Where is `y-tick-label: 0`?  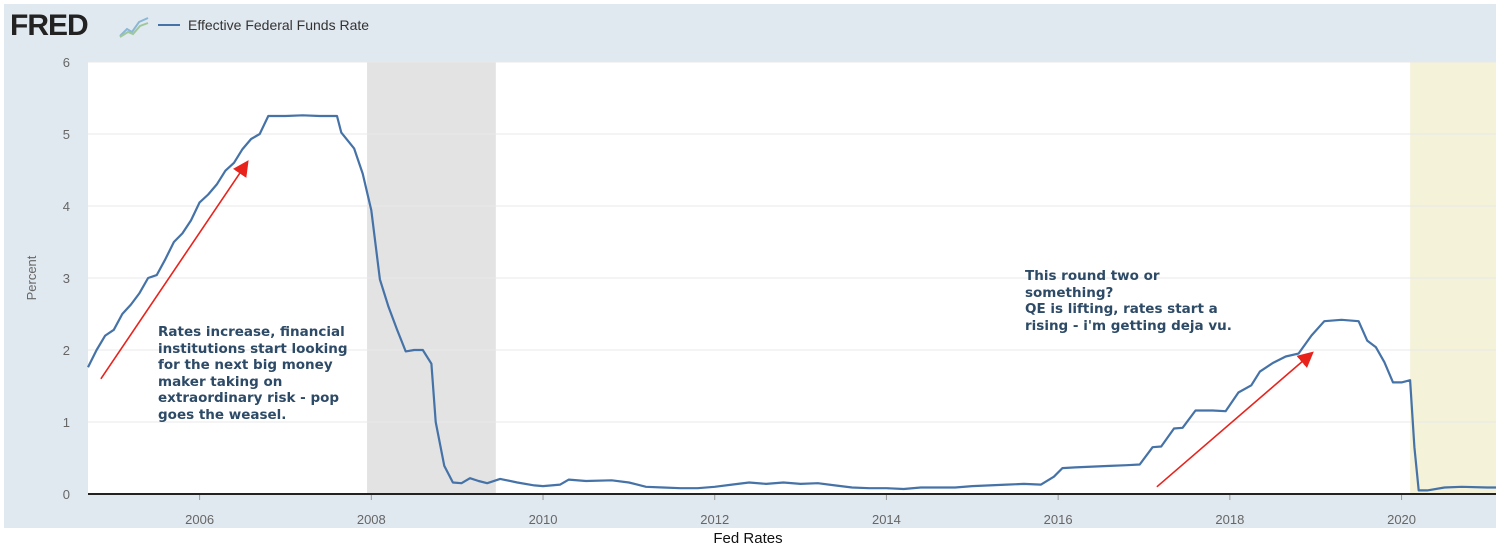
y-tick-label: 0 is located at coordinates (66, 494).